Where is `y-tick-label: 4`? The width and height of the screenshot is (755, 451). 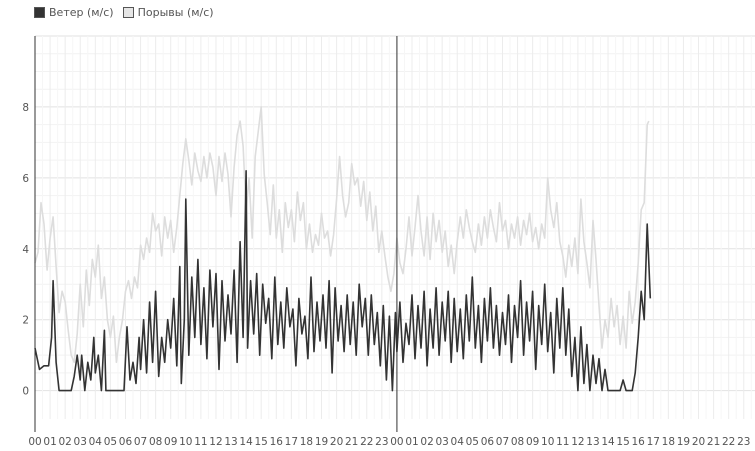
y-tick-label: 4 is located at coordinates (25, 250).